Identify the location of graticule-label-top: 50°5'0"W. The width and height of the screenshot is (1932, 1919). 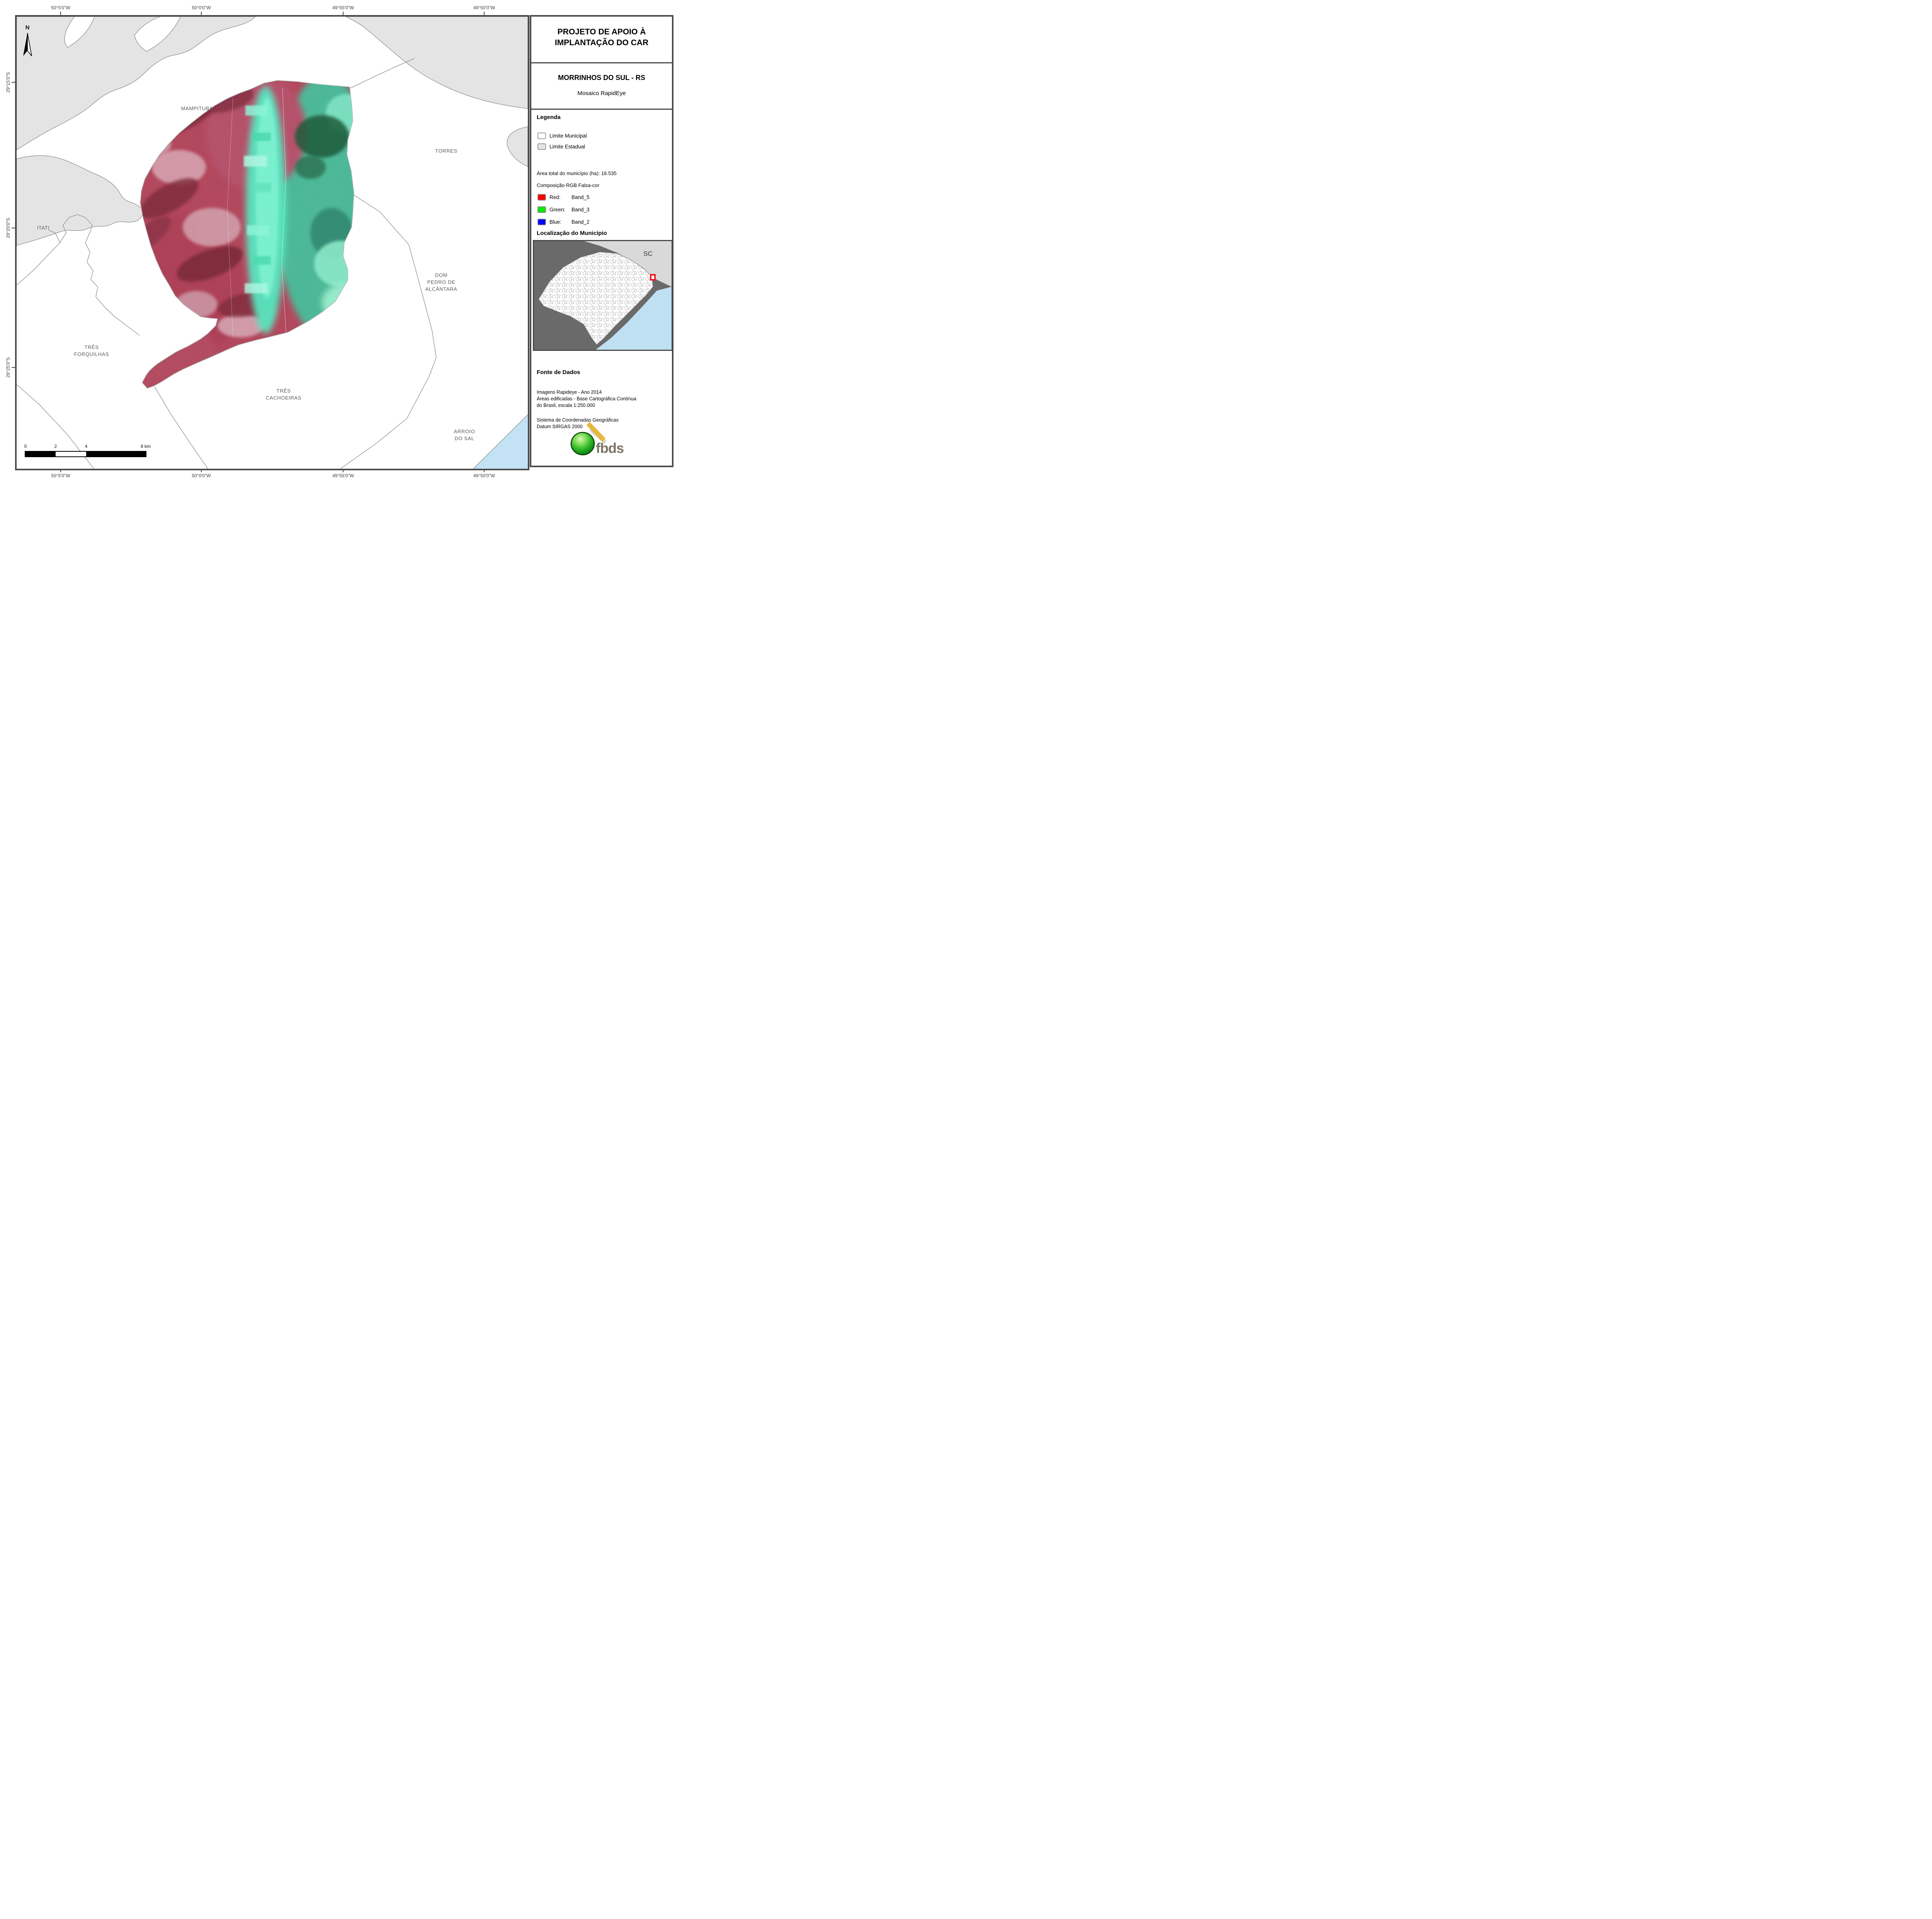
(61, 7).